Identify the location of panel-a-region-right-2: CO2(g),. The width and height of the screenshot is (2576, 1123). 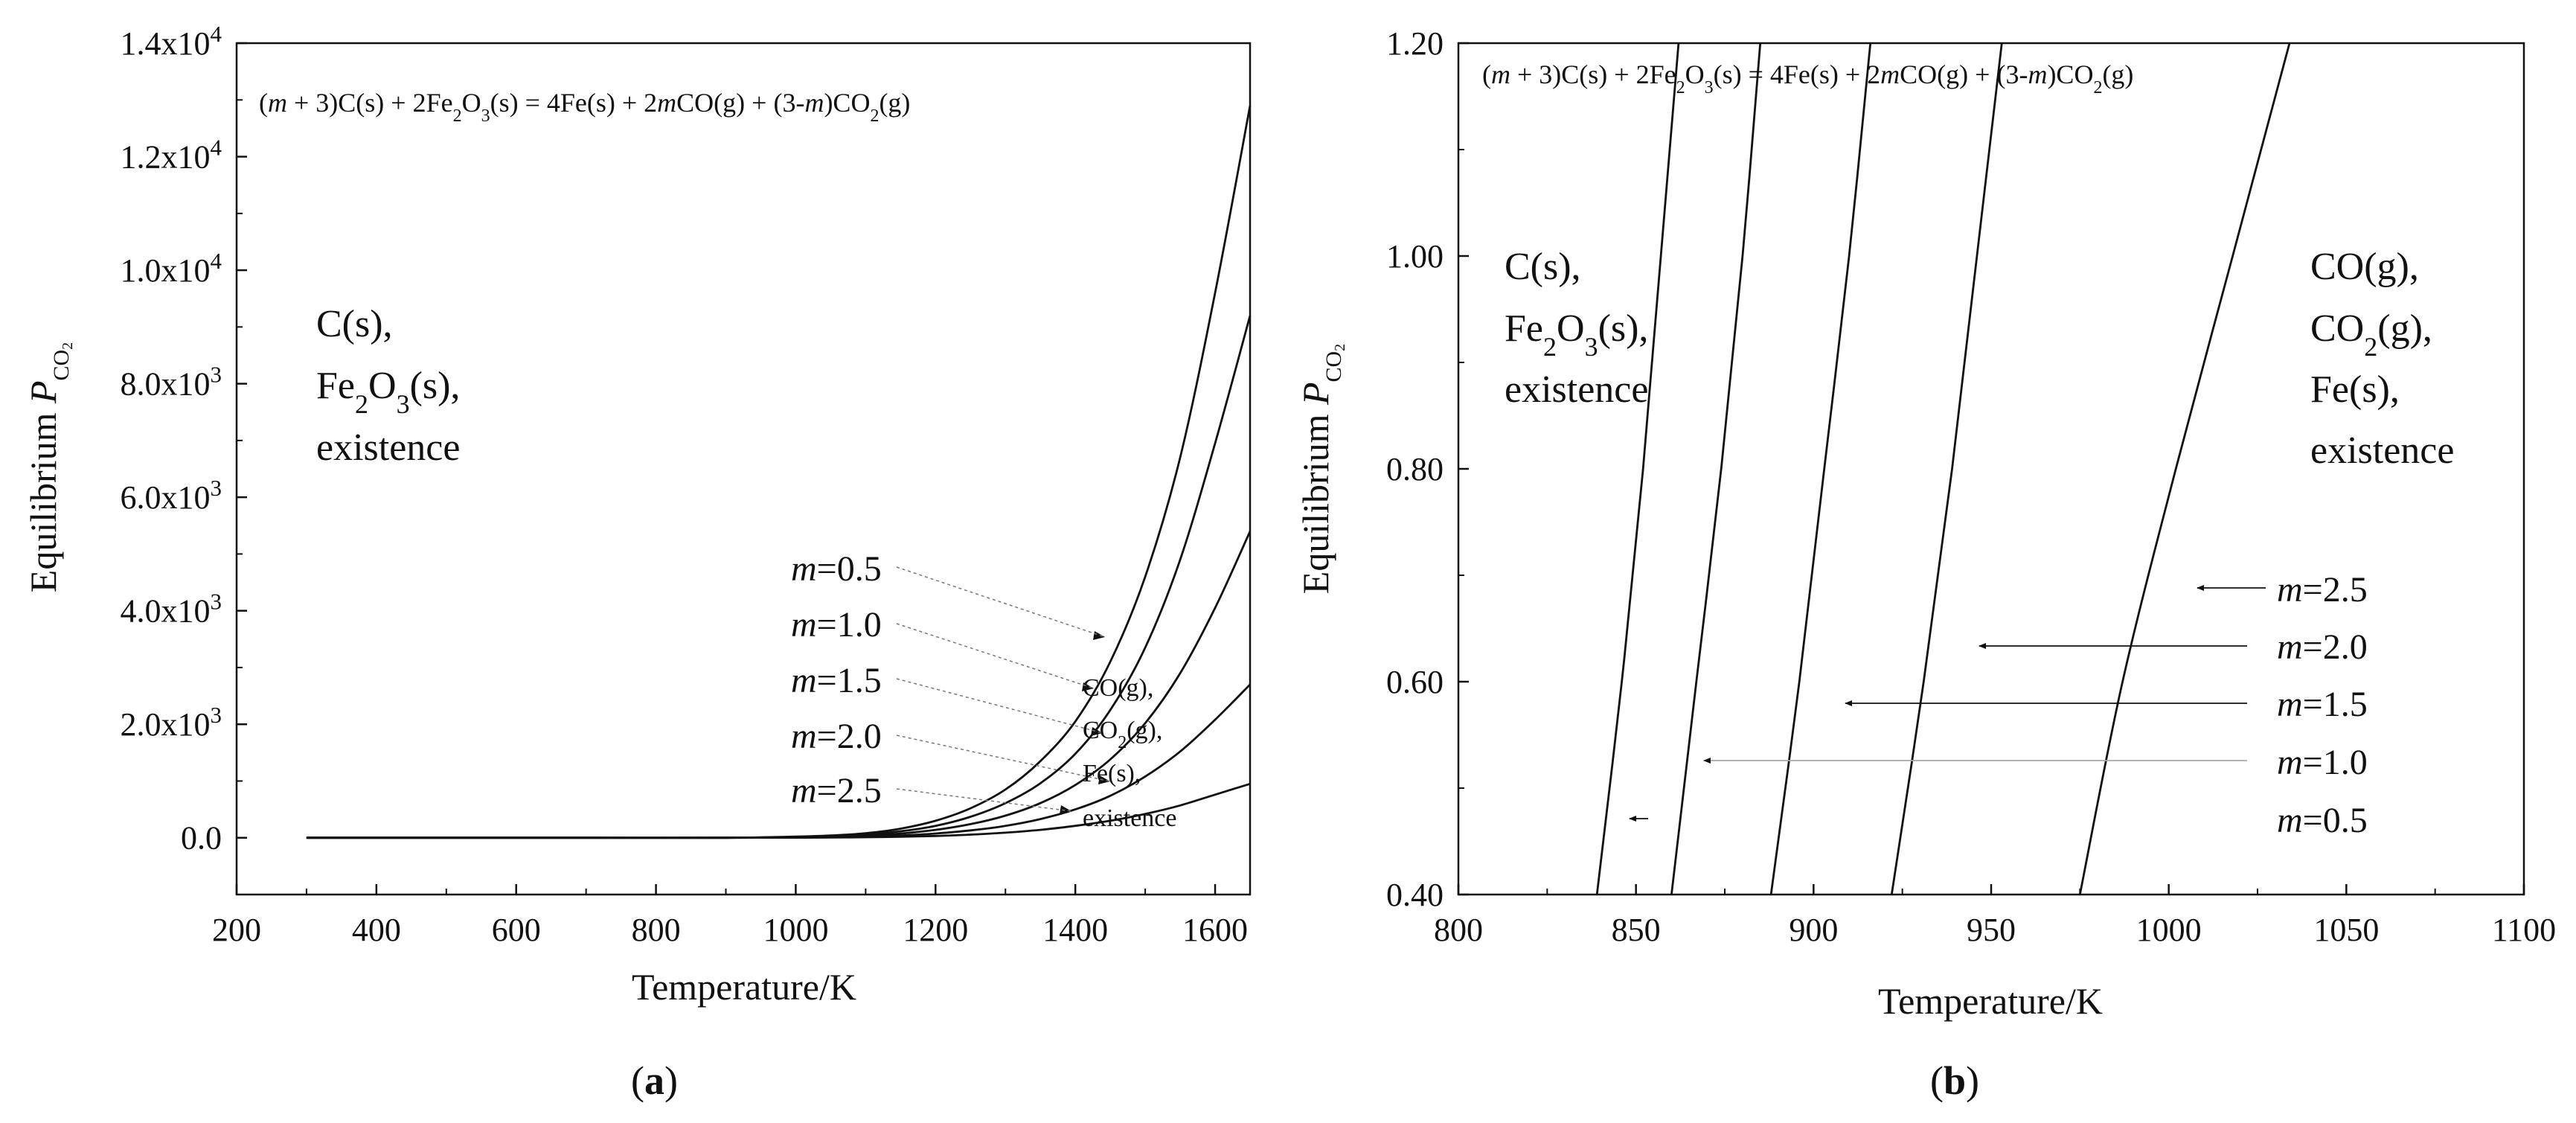
(1122, 734).